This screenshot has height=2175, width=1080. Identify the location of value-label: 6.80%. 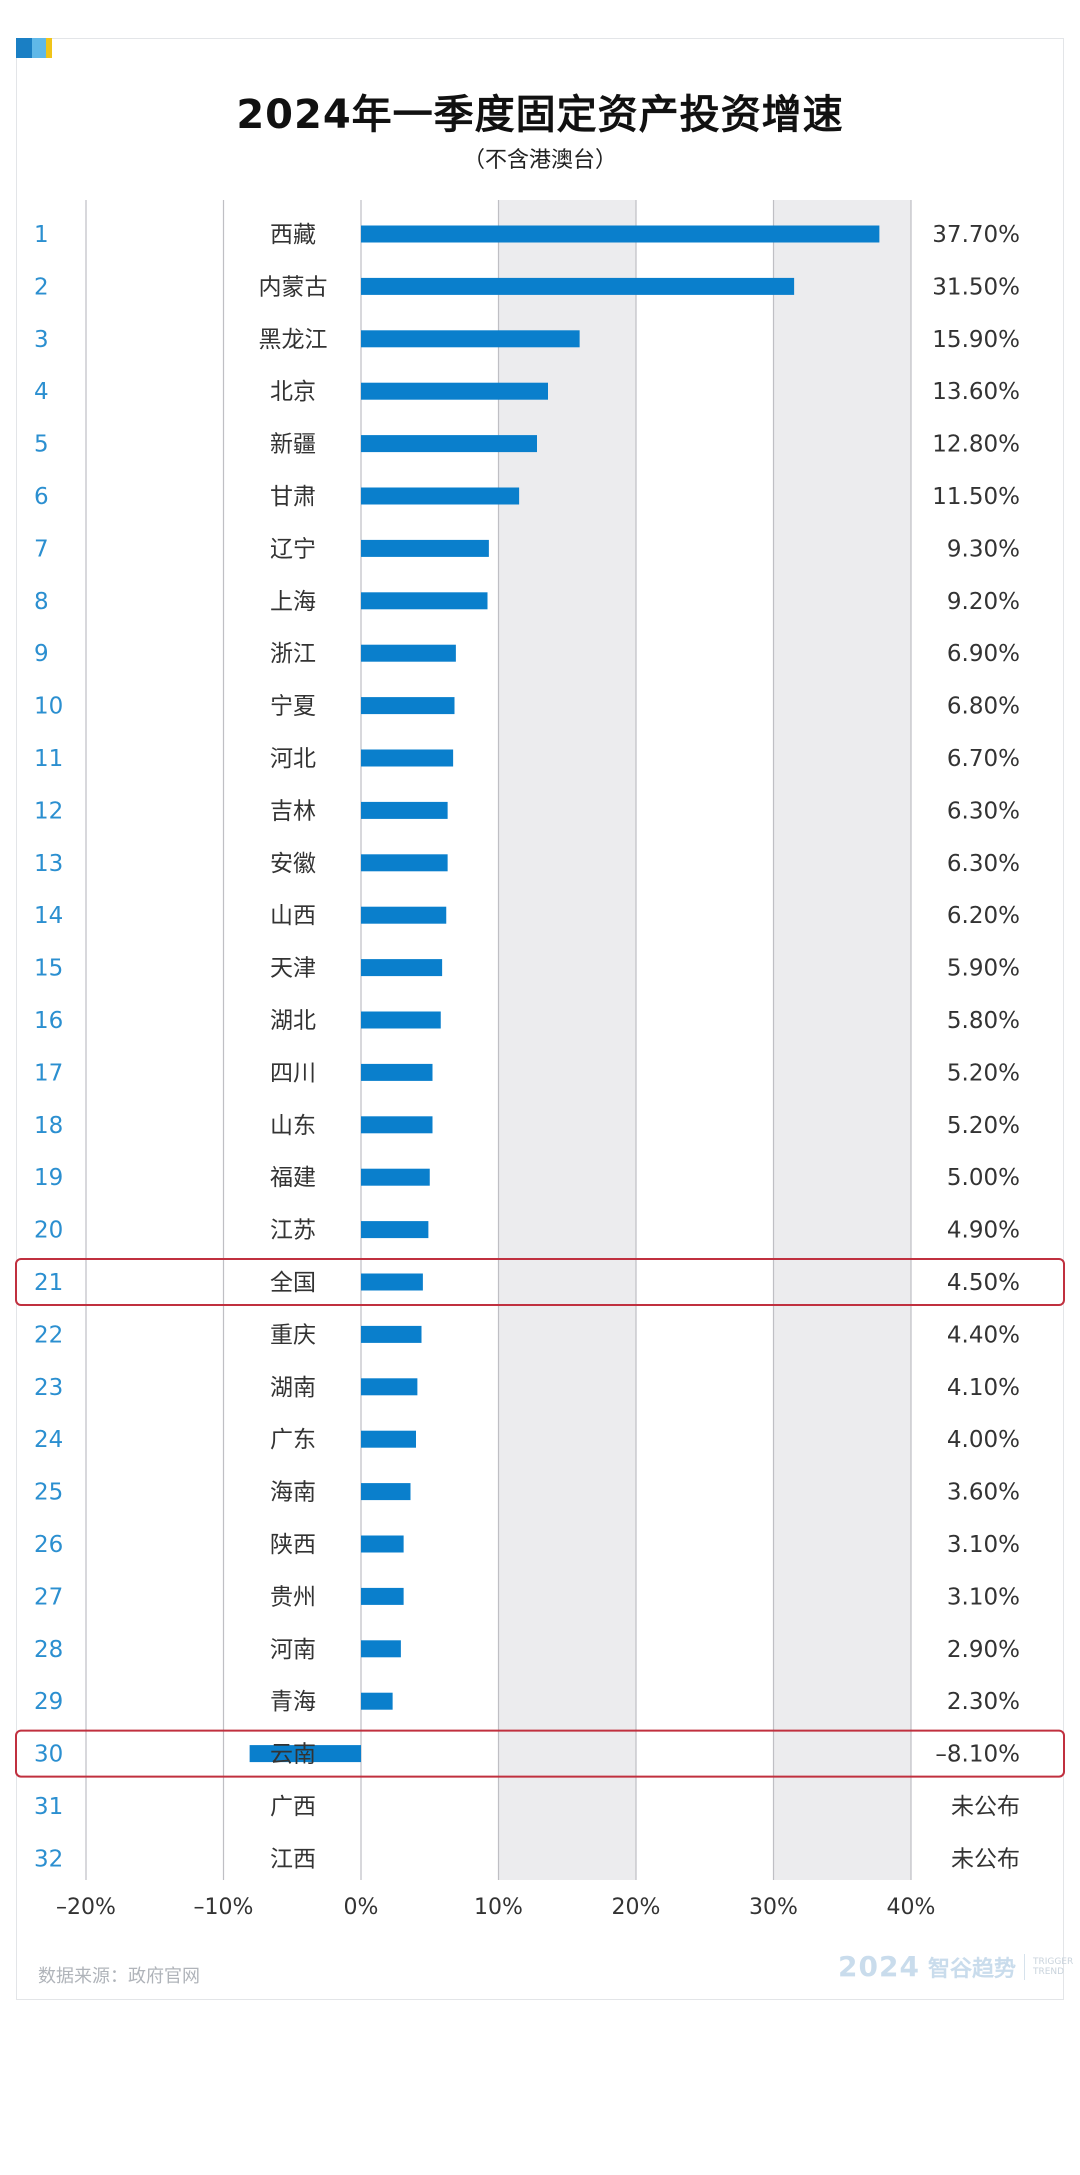
(983, 707).